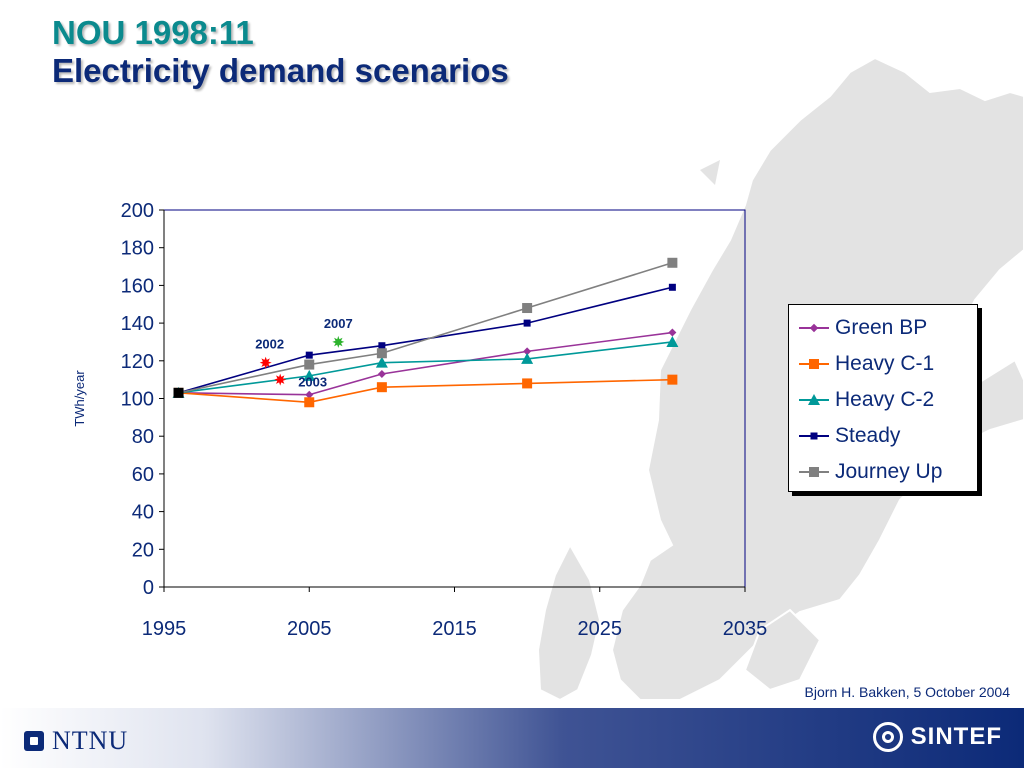 The height and width of the screenshot is (768, 1024). Describe the element at coordinates (907, 692) in the screenshot. I see `author-credit: Bjorn H. Bakken, 5 October 2004` at that location.